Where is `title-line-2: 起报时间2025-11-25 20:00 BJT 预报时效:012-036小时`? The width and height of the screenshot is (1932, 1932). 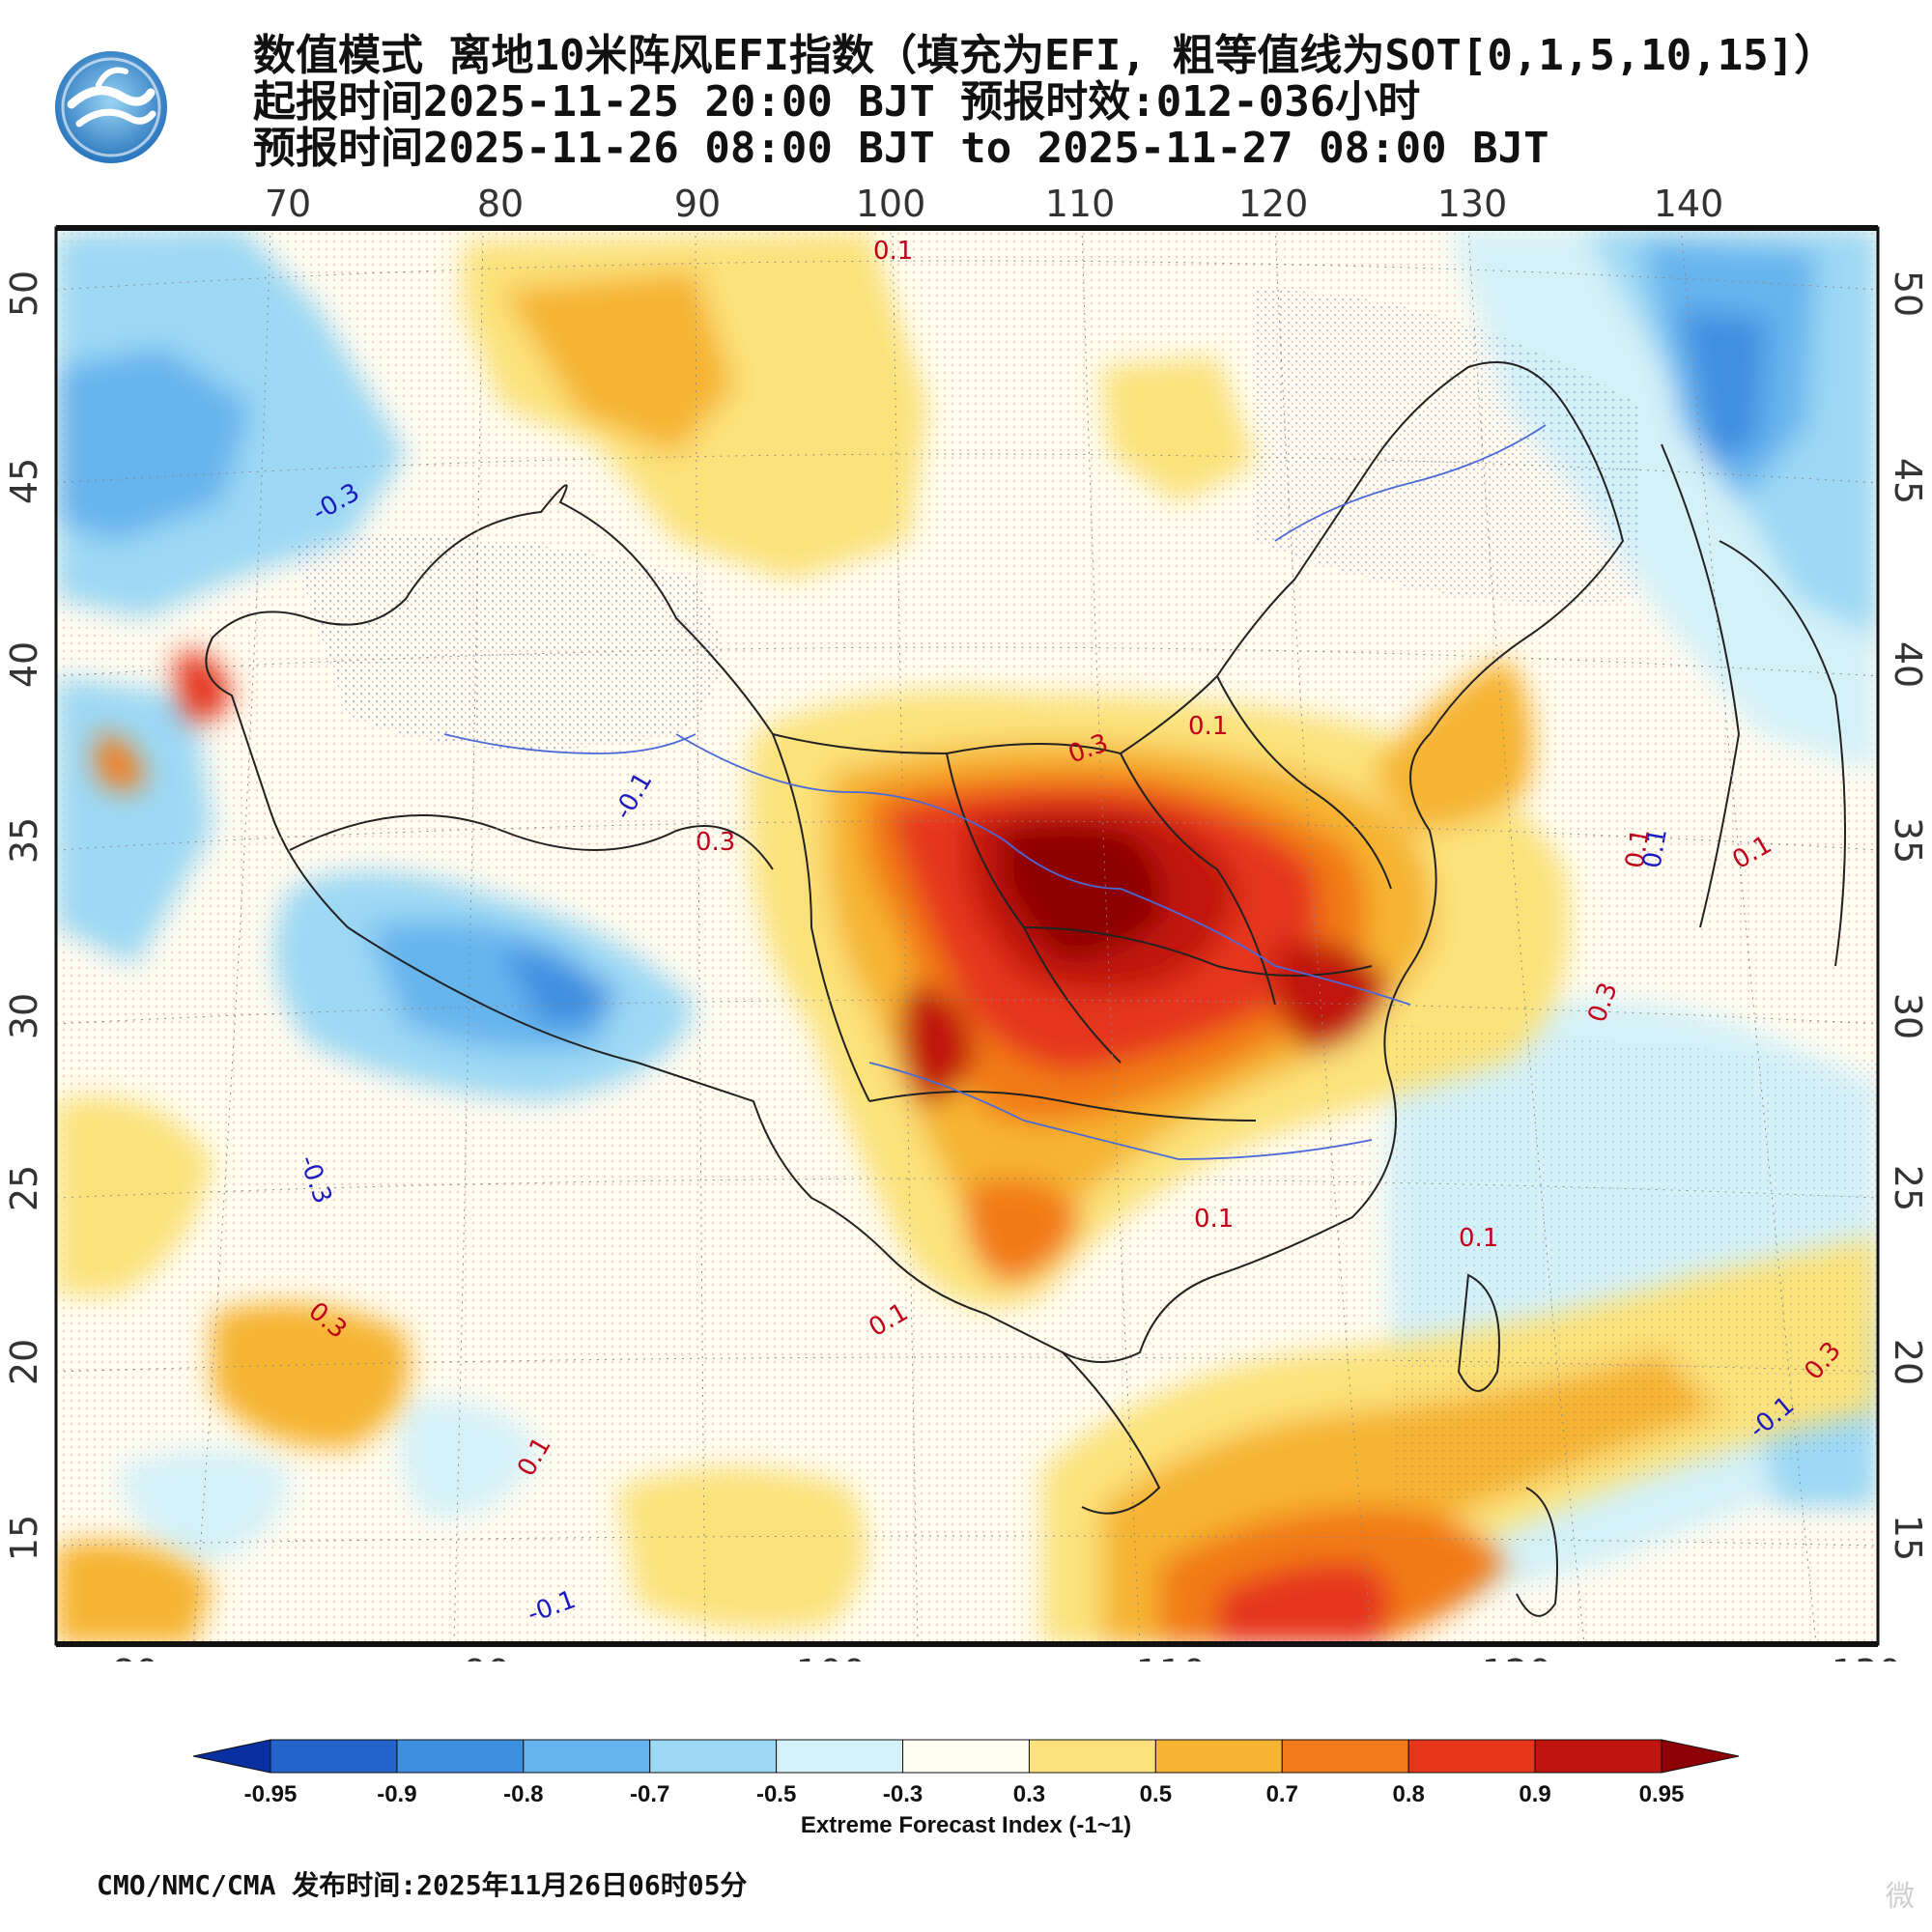 title-line-2: 起报时间2025-11-25 20:00 BJT 预报时效:012-036小时 is located at coordinates (837, 102).